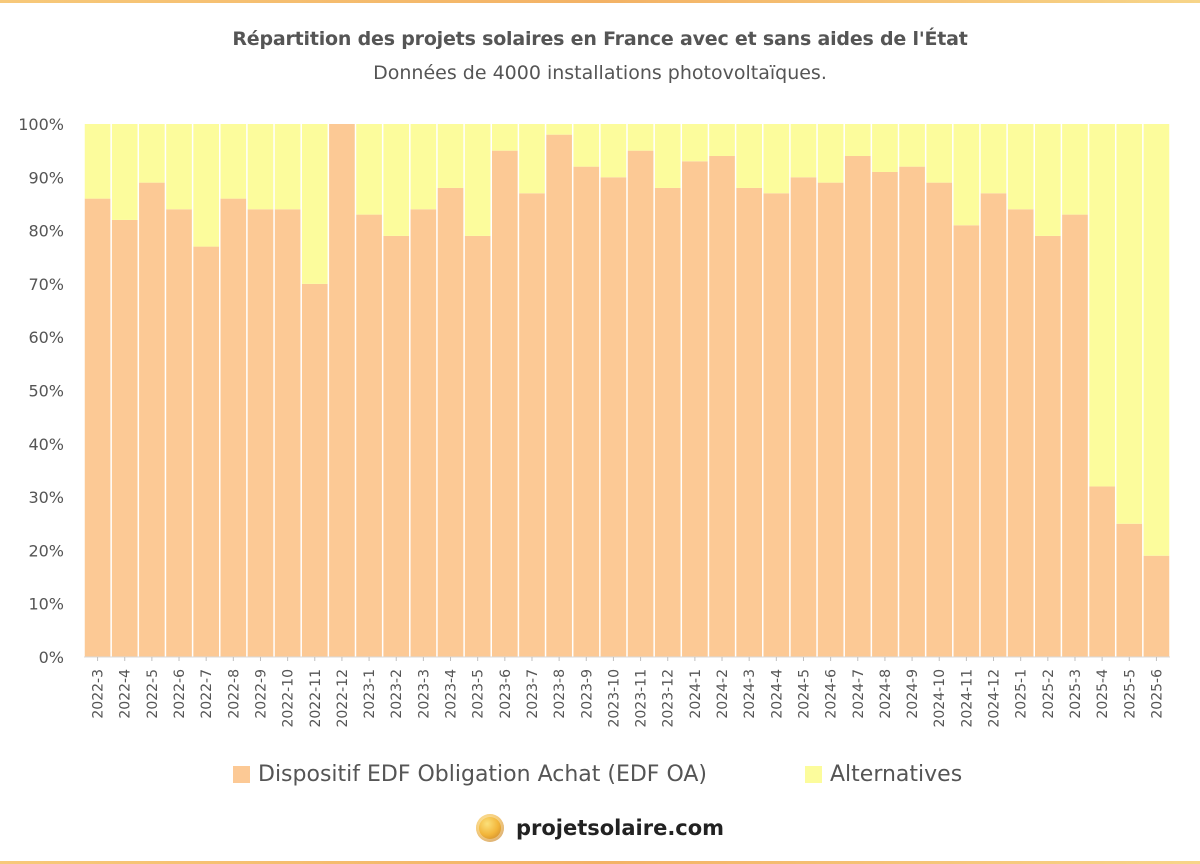 This screenshot has width=1200, height=864. Describe the element at coordinates (207, 694) in the screenshot. I see `x-tick-label: 2022-7` at that location.